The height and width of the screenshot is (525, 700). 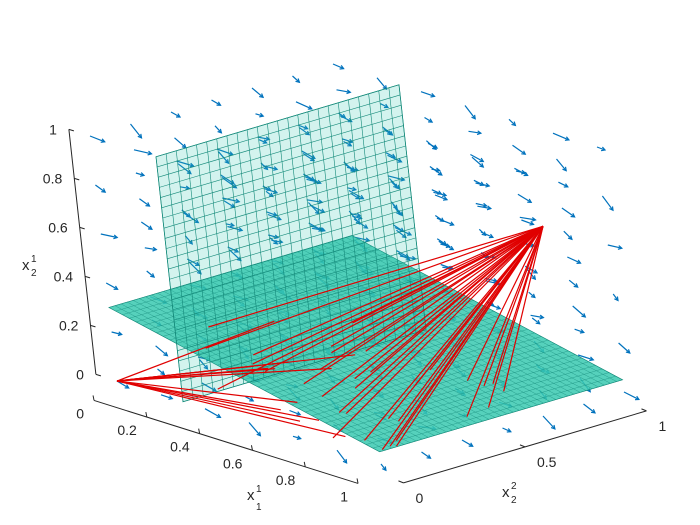 I want to click on x-tick-label: 0.4, so click(x=180, y=447).